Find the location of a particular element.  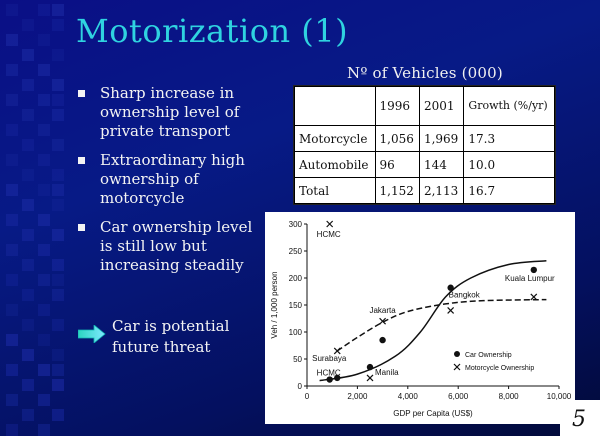

car-trend-line is located at coordinates (433, 320).